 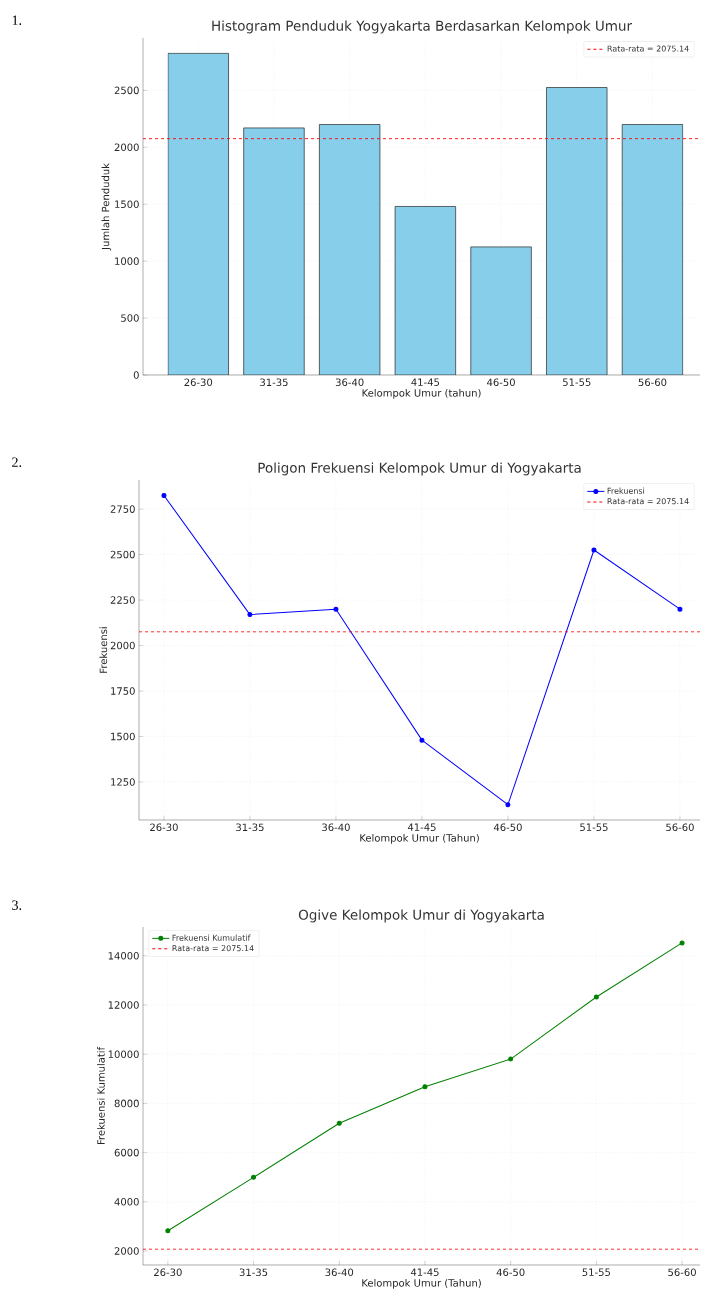 I want to click on y-tick-label: 2750, so click(x=122, y=509).